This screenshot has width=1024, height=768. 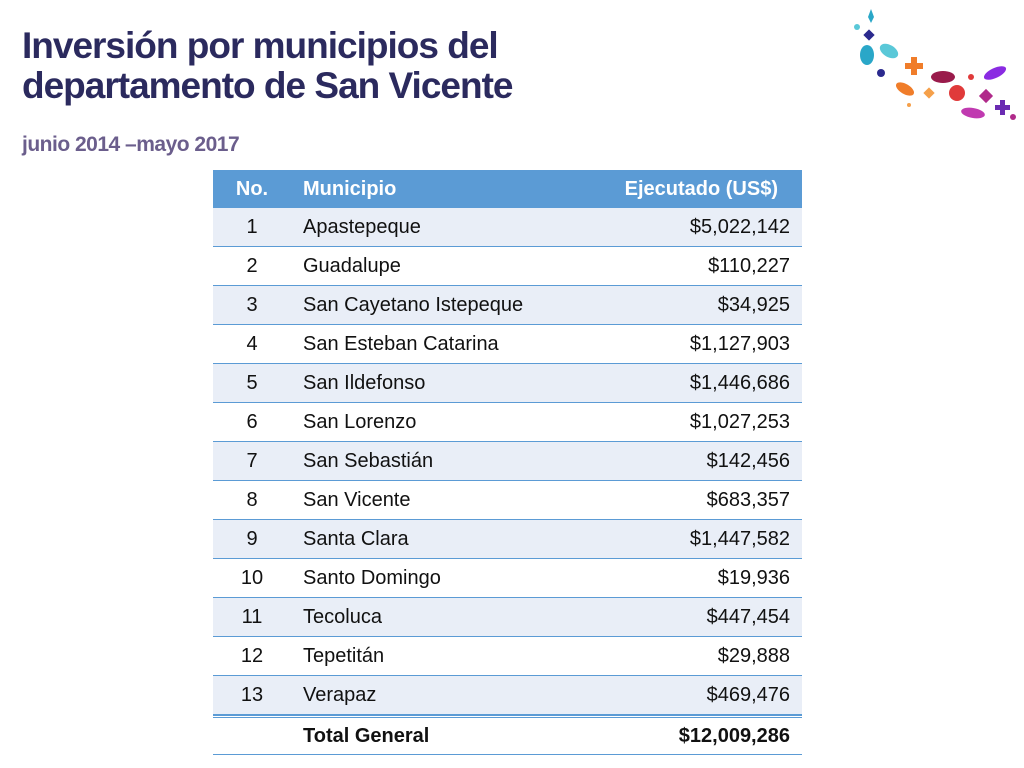 What do you see at coordinates (252, 304) in the screenshot?
I see `cell: 3` at bounding box center [252, 304].